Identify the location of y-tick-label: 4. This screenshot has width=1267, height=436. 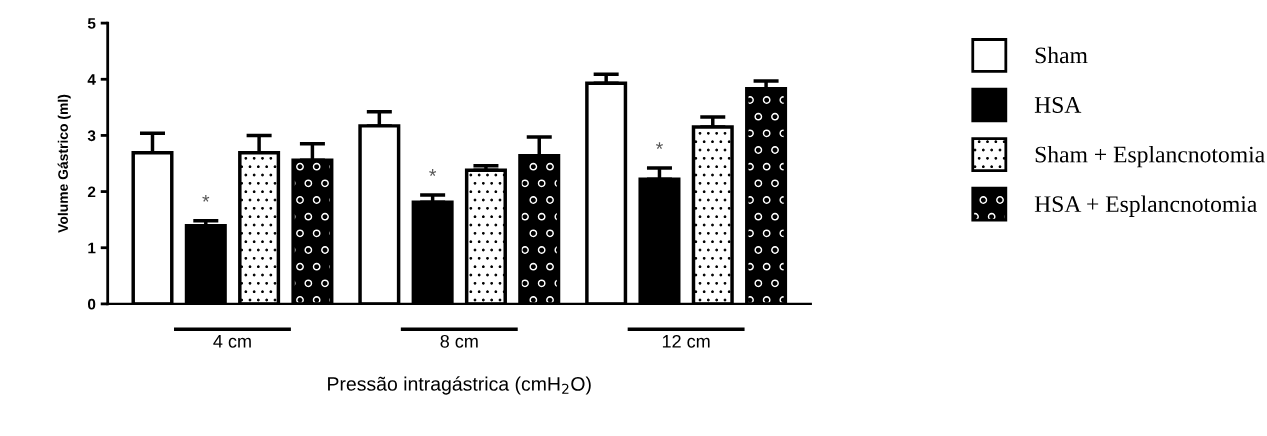
(91, 79).